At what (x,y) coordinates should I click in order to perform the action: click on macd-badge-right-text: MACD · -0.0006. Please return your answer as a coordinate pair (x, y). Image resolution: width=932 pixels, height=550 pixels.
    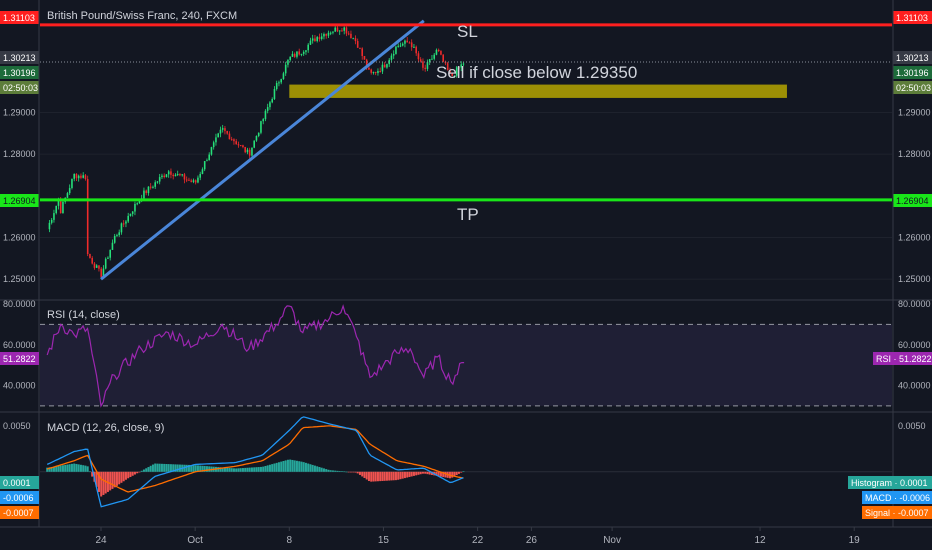
    Looking at the image, I should click on (897, 498).